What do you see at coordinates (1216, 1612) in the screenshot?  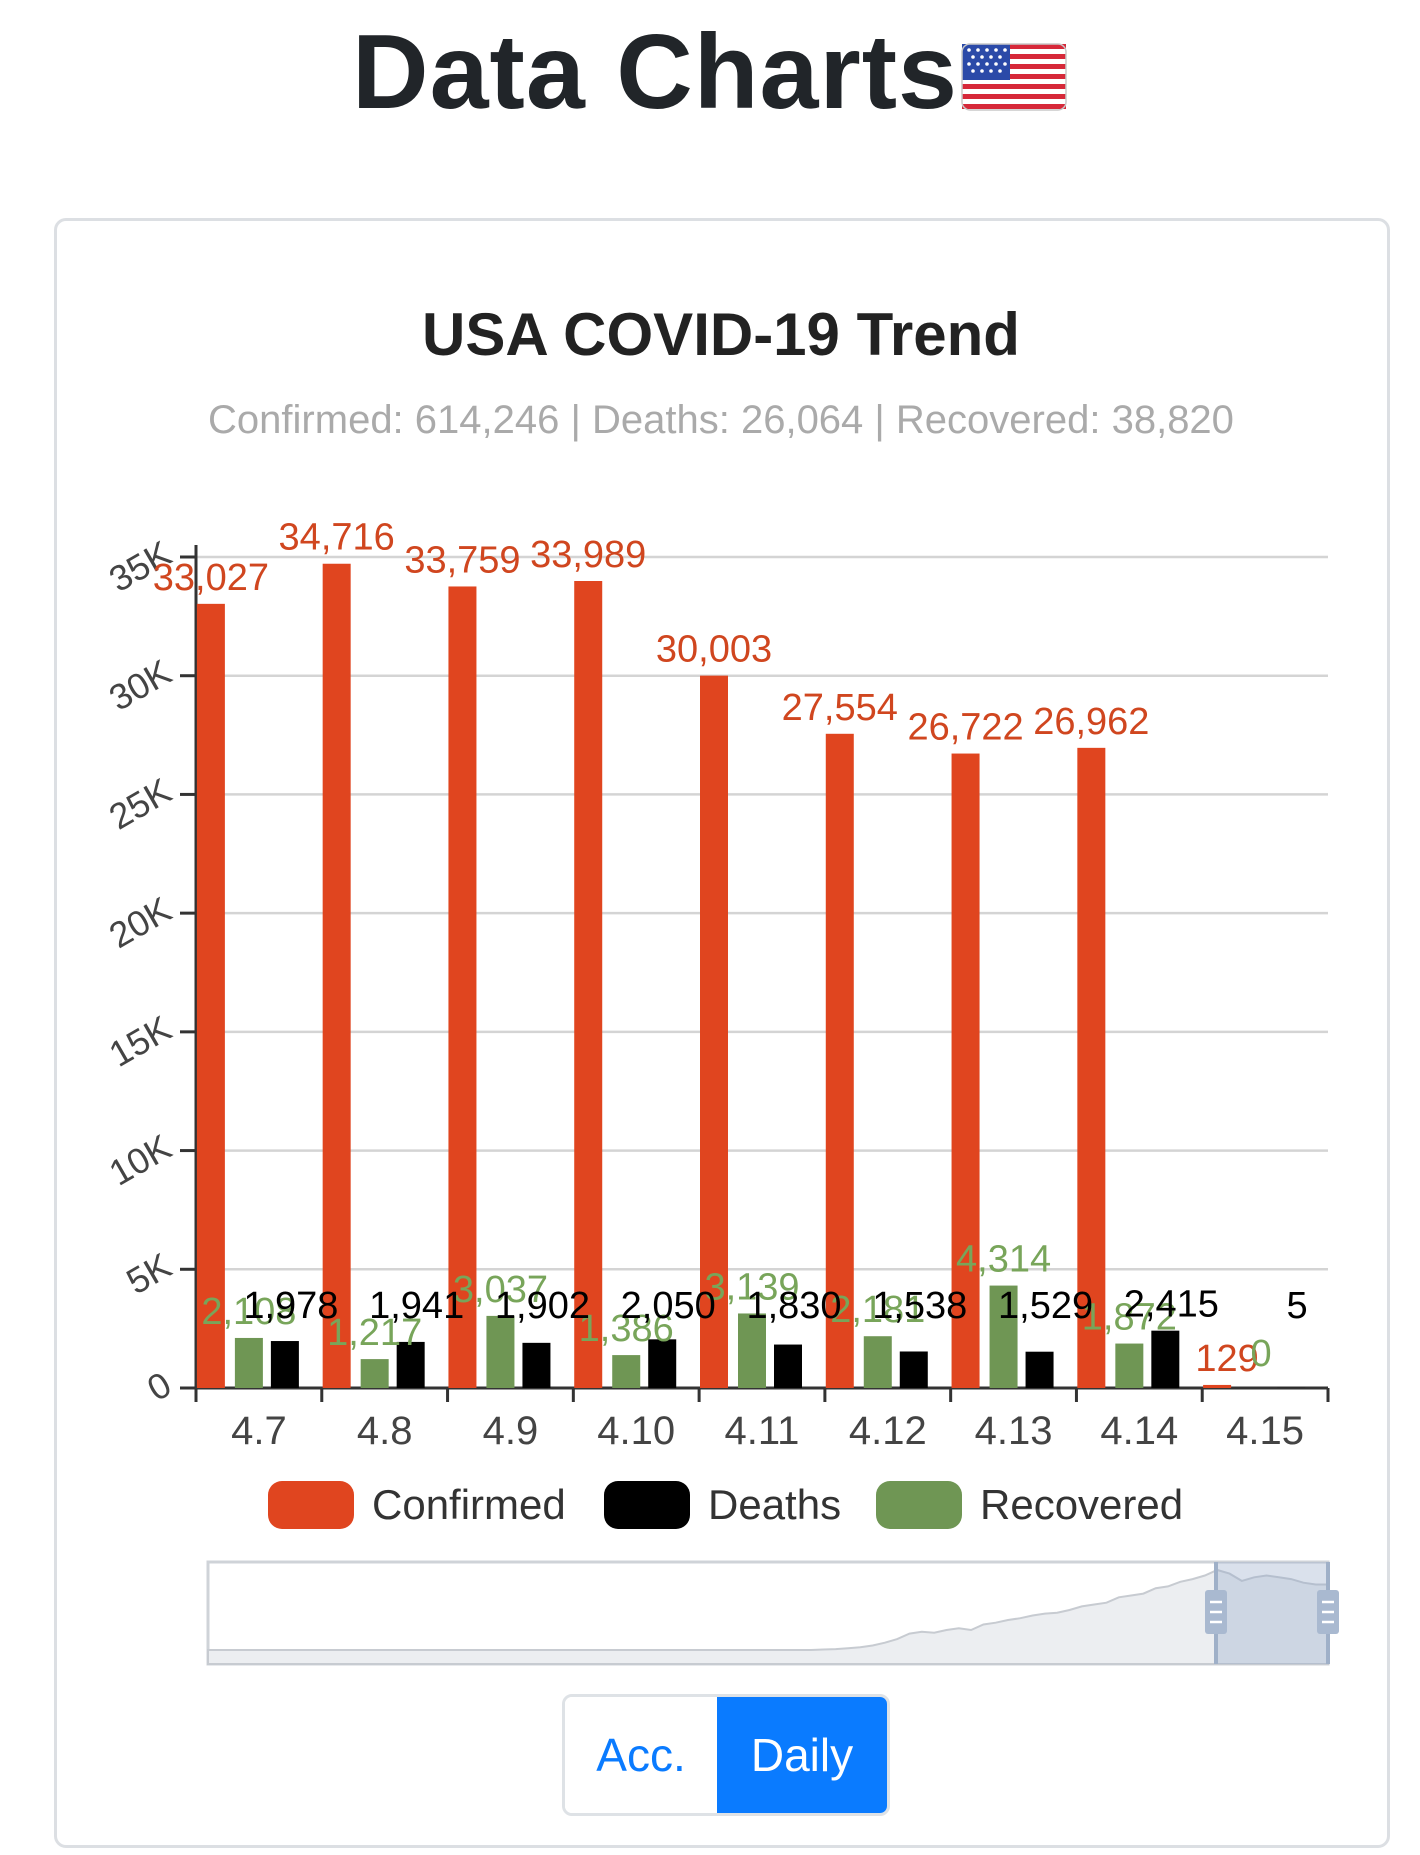 I see `datazoom-left-handle` at bounding box center [1216, 1612].